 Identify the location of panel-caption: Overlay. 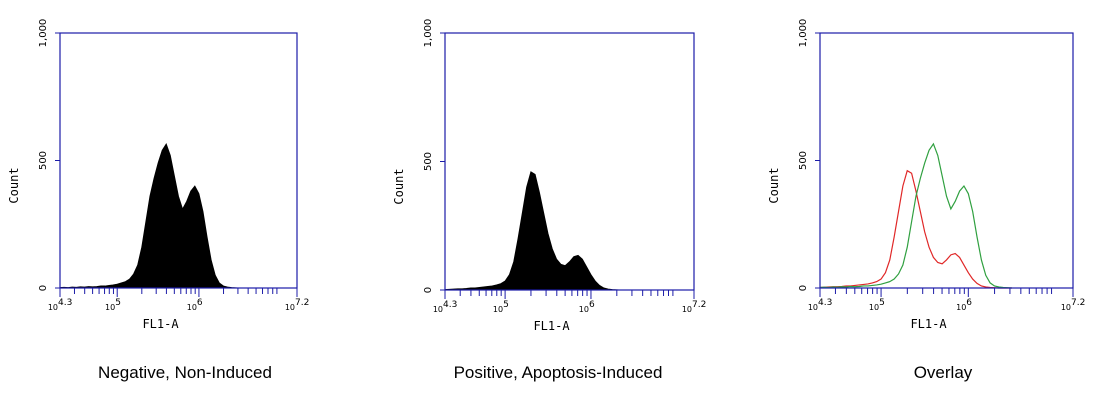
(943, 372).